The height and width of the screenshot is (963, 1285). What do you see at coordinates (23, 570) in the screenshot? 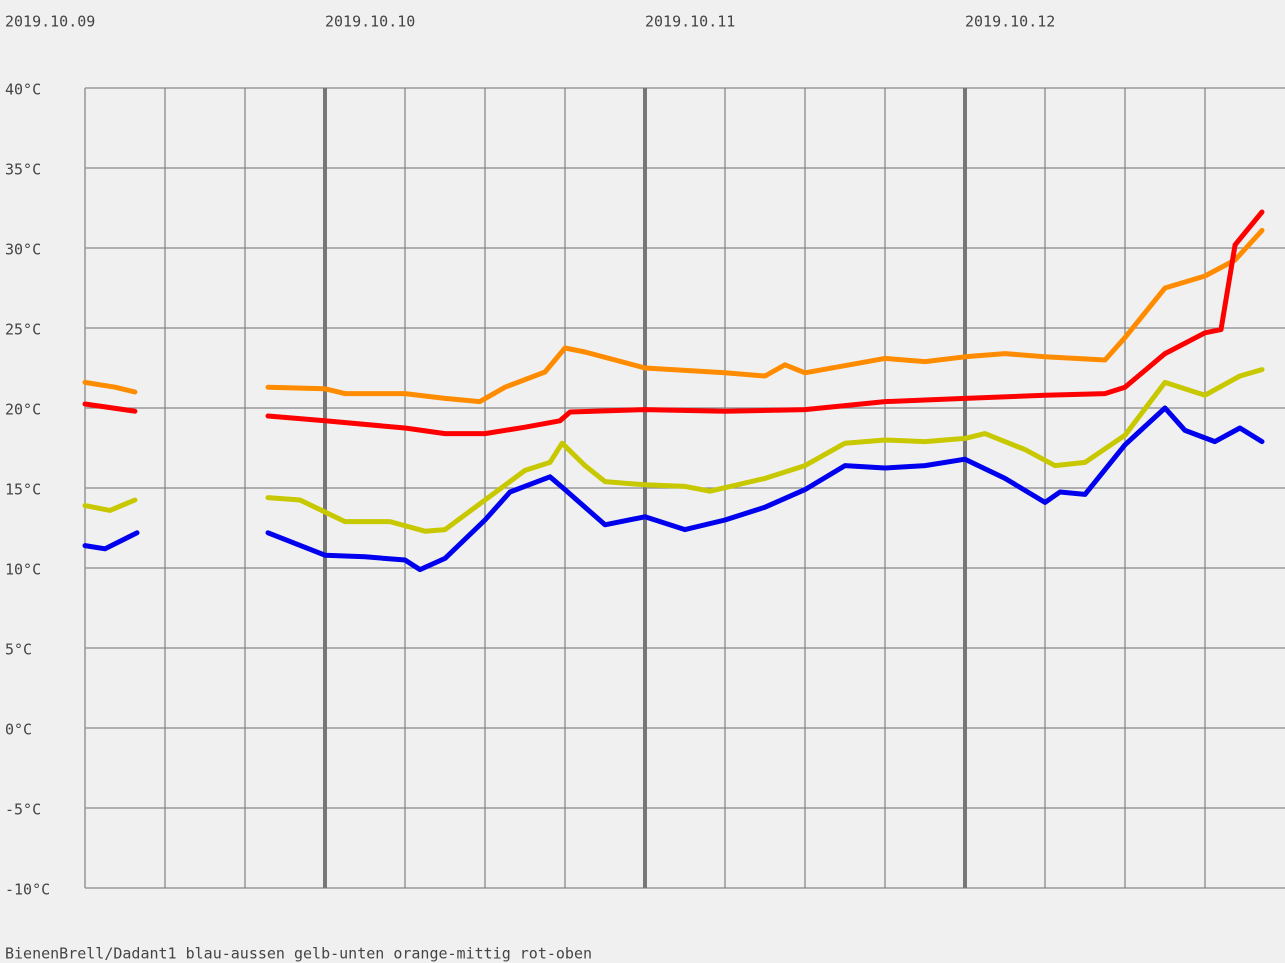
I see `y-tick-label: 10°C` at bounding box center [23, 570].